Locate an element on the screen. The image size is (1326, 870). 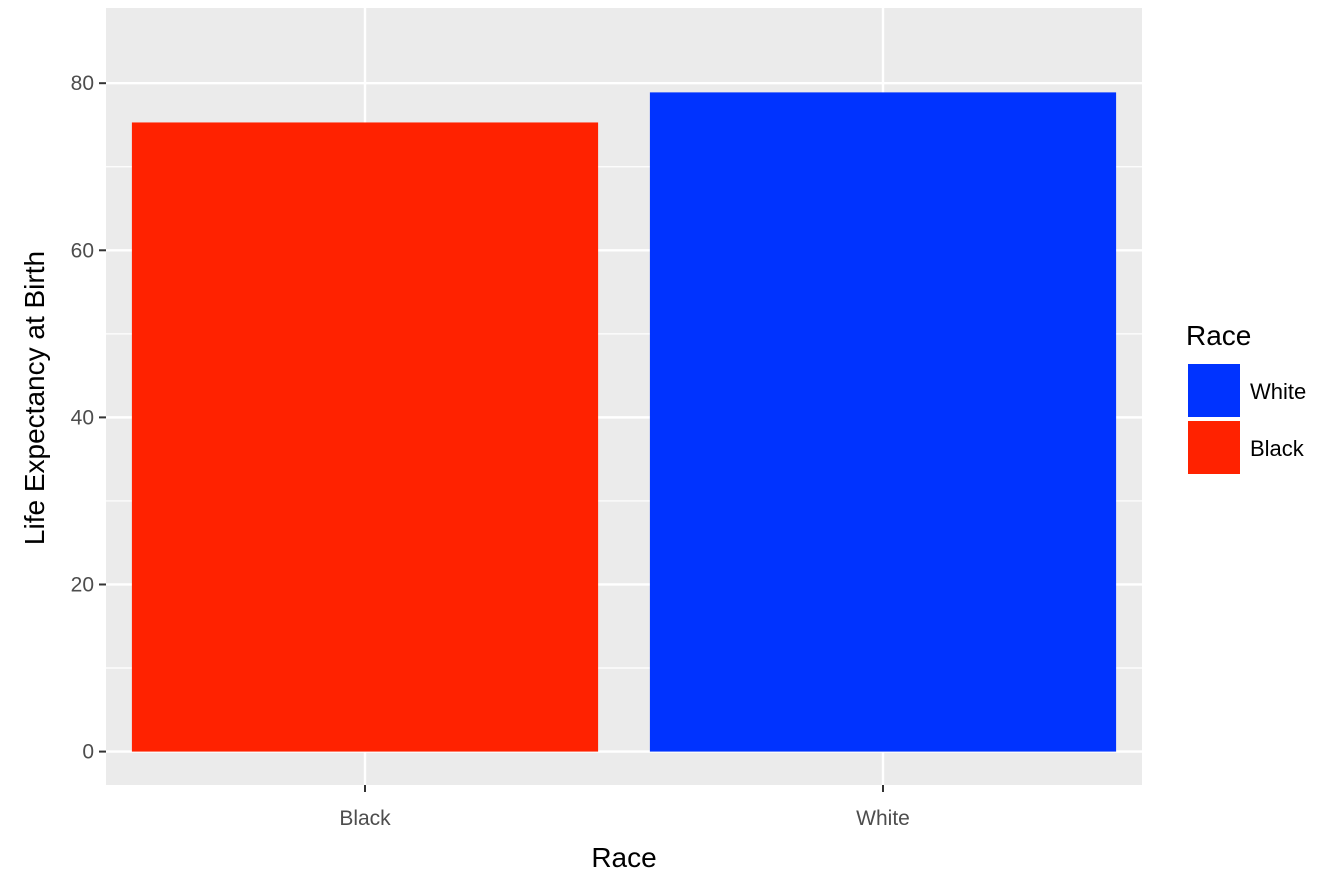
legend-key-white is located at coordinates (1214, 390).